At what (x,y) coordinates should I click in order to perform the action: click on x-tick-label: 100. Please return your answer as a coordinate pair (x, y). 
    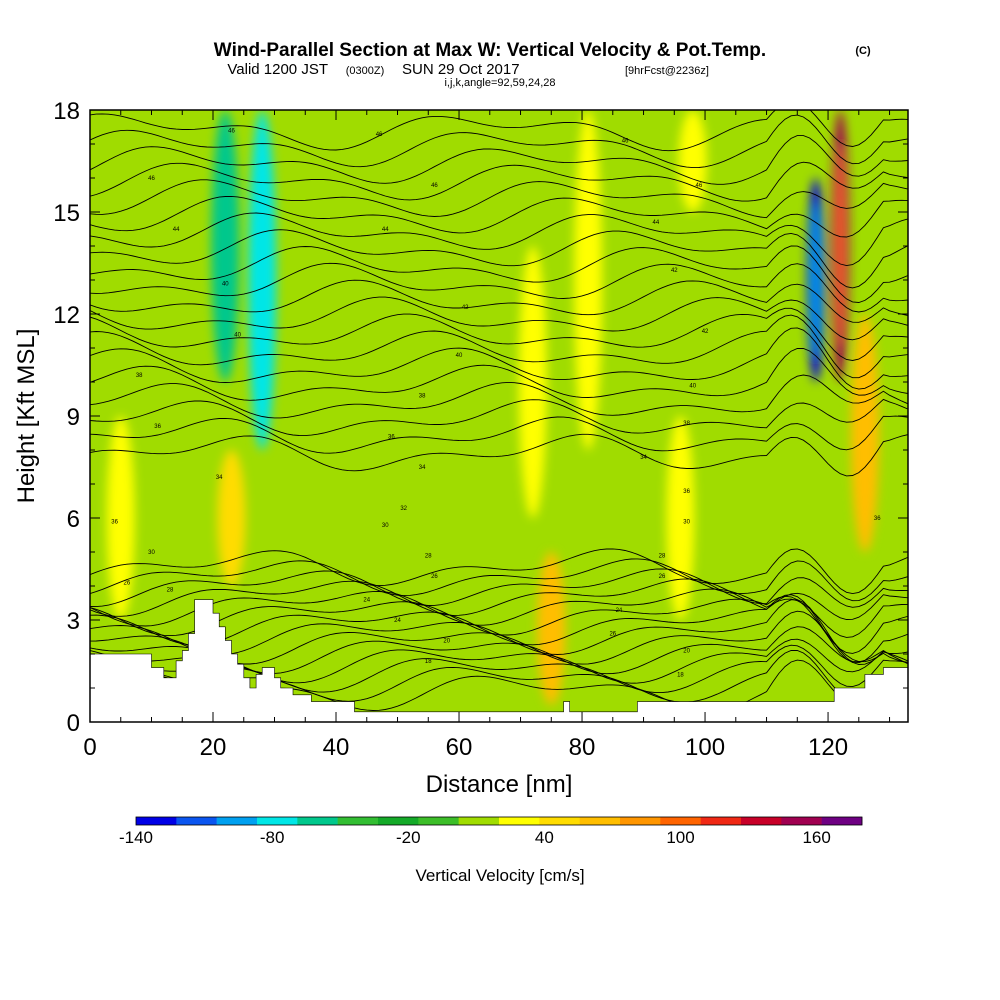
    Looking at the image, I should click on (705, 747).